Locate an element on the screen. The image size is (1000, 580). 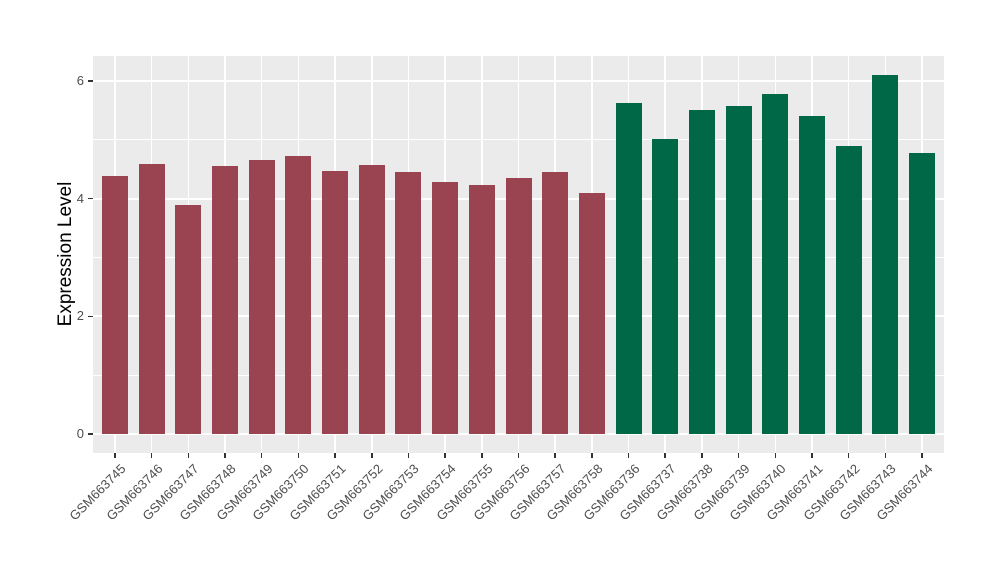
bar-GSM663745 is located at coordinates (115, 304).